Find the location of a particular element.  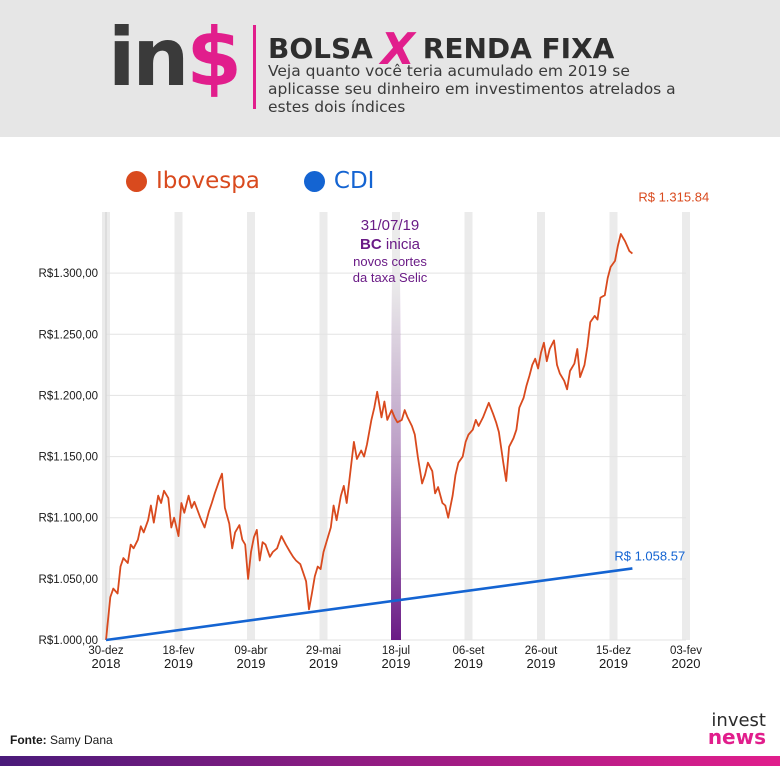

end-label-ibovespa: R$ 1.315.84 is located at coordinates (673, 197).